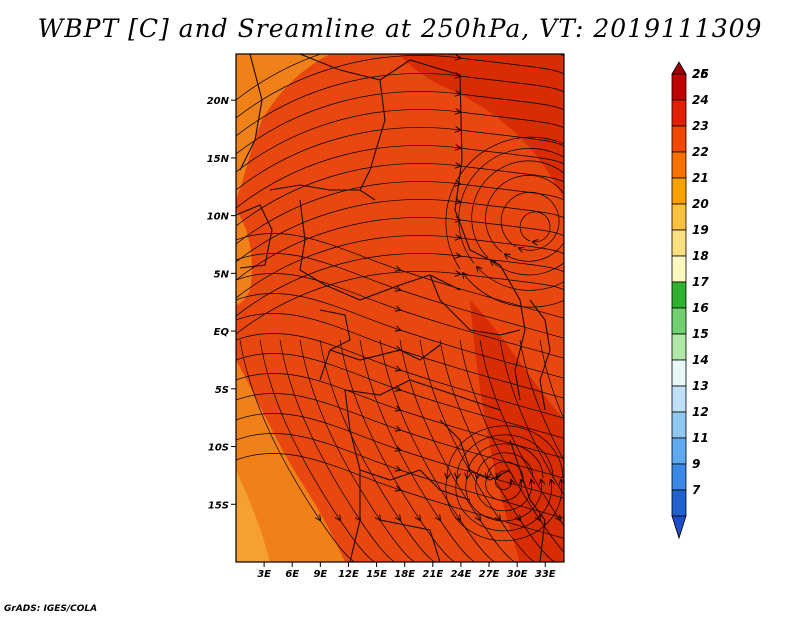 This screenshot has width=800, height=618. I want to click on colorbar-label: 26, so click(700, 74).